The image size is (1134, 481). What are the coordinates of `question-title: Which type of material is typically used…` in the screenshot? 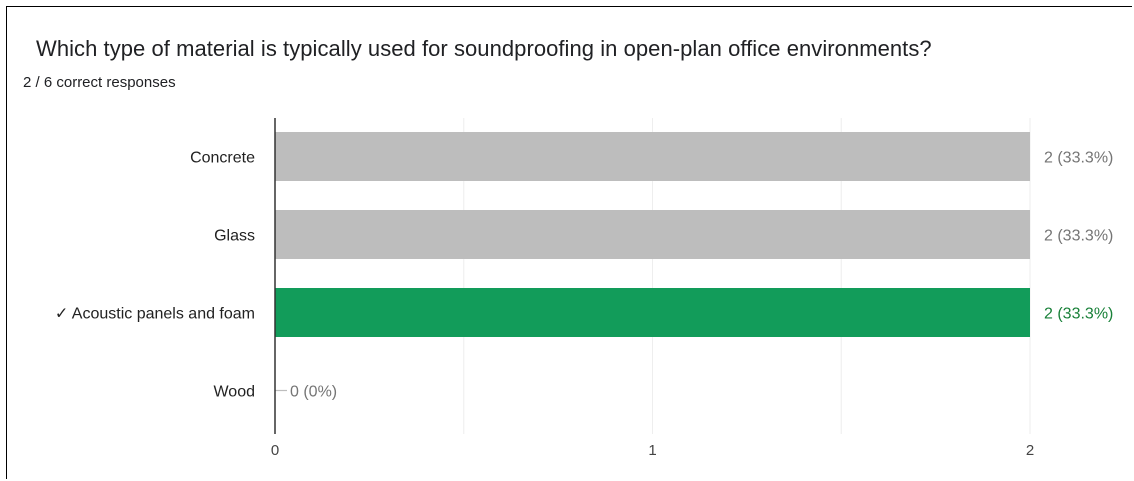 It's located at (484, 48).